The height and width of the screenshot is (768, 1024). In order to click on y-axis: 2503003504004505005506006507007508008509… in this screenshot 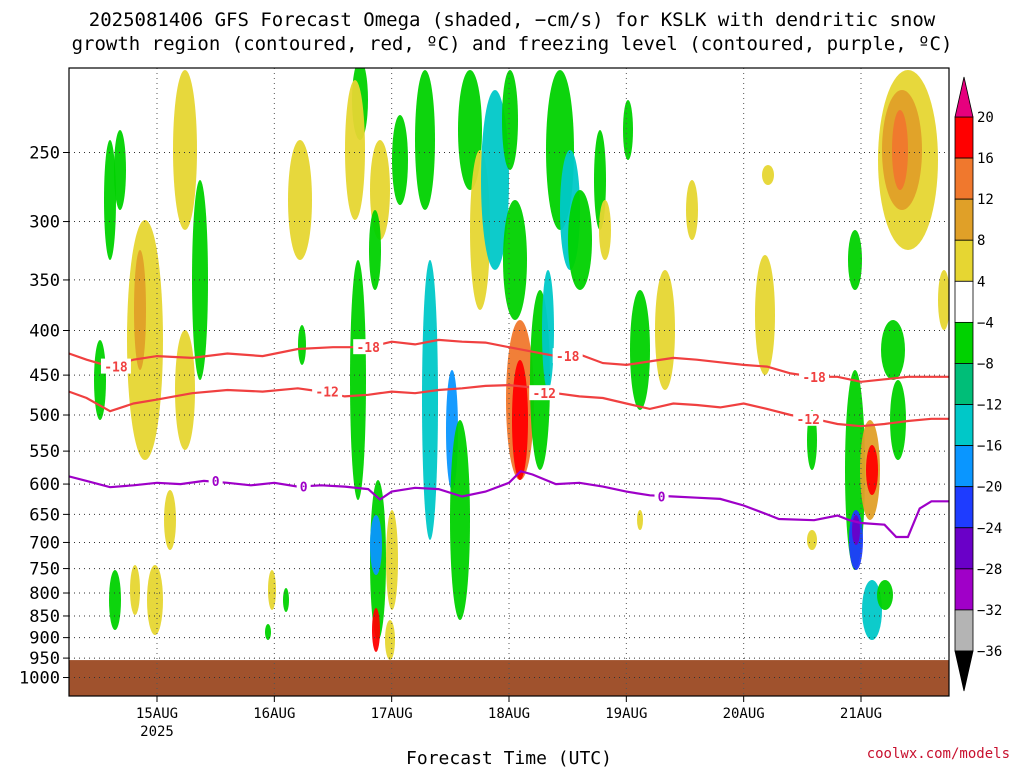, I will do `click(44, 416)`.